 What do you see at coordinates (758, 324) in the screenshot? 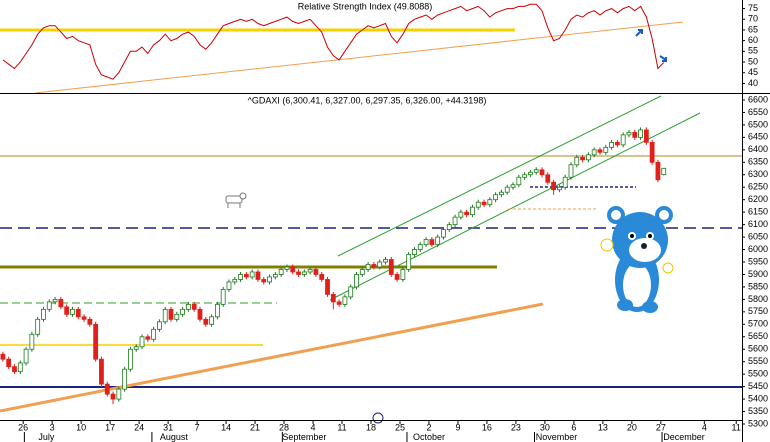
I see `y-tick-label: 5700` at bounding box center [758, 324].